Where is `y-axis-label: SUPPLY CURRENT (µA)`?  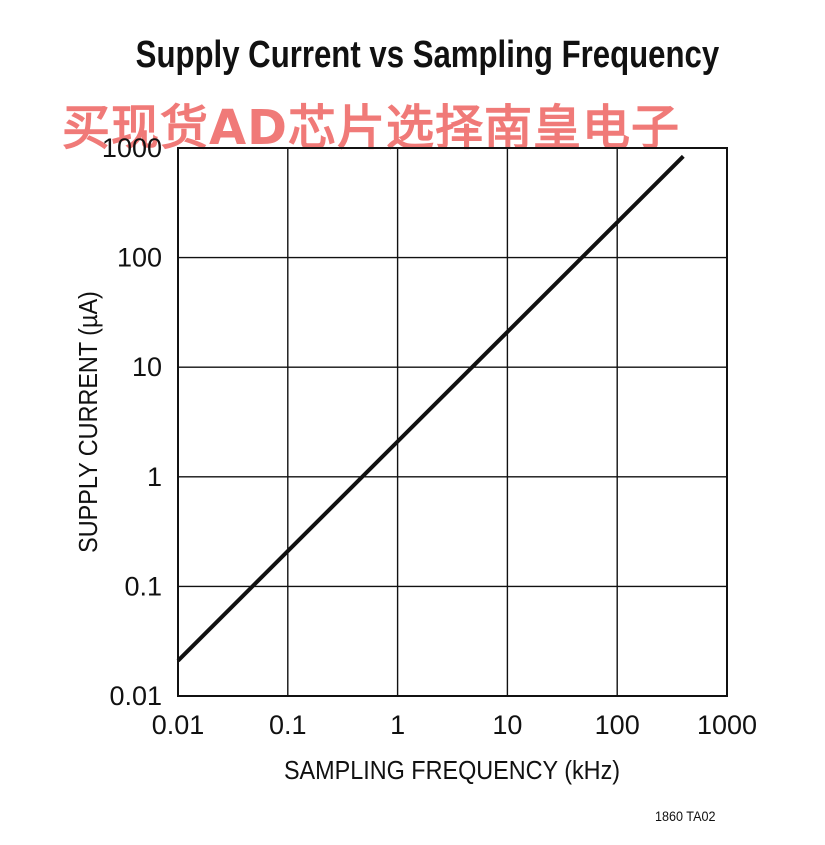
y-axis-label: SUPPLY CURRENT (µA) is located at coordinates (89, 422).